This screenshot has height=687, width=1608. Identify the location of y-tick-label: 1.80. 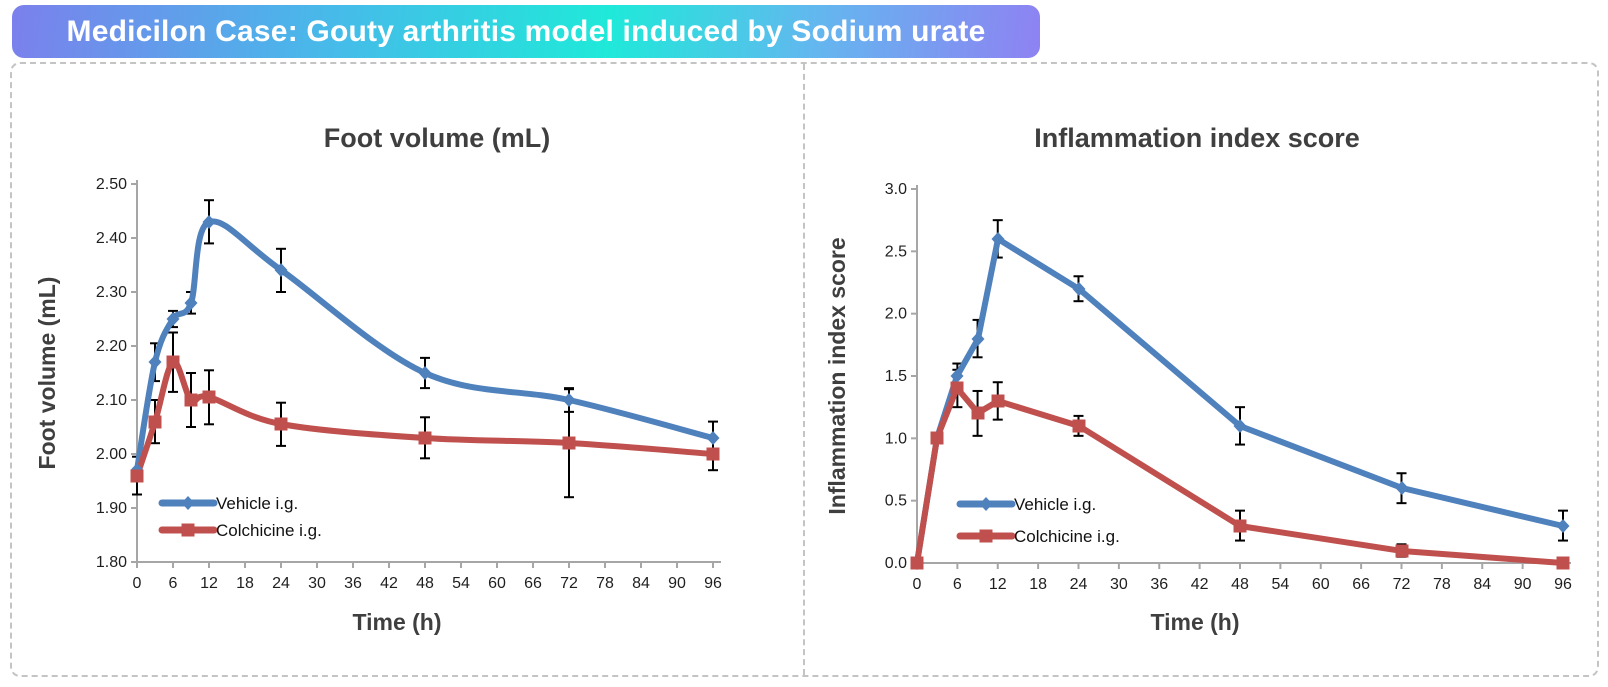
(111, 562).